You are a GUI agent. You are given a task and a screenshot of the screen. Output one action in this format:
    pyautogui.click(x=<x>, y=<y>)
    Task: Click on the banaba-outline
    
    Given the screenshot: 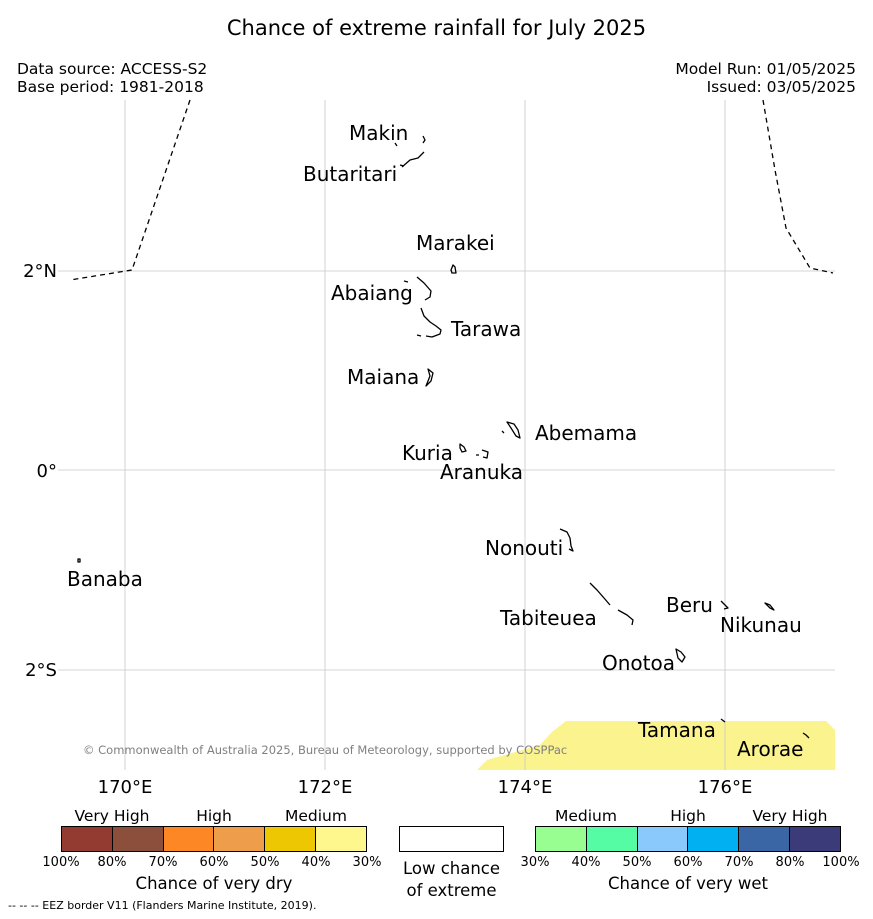 What is the action you would take?
    pyautogui.click(x=79, y=560)
    